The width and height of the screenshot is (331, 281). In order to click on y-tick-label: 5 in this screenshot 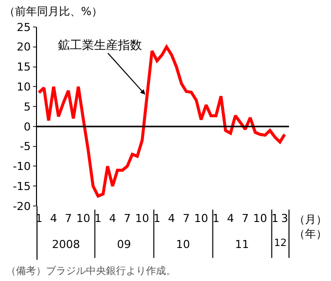, I will do `click(27, 107)`.